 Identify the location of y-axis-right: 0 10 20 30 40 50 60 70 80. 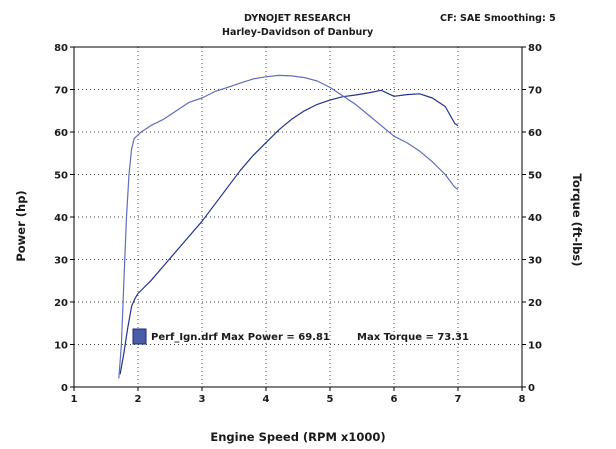
(532, 218).